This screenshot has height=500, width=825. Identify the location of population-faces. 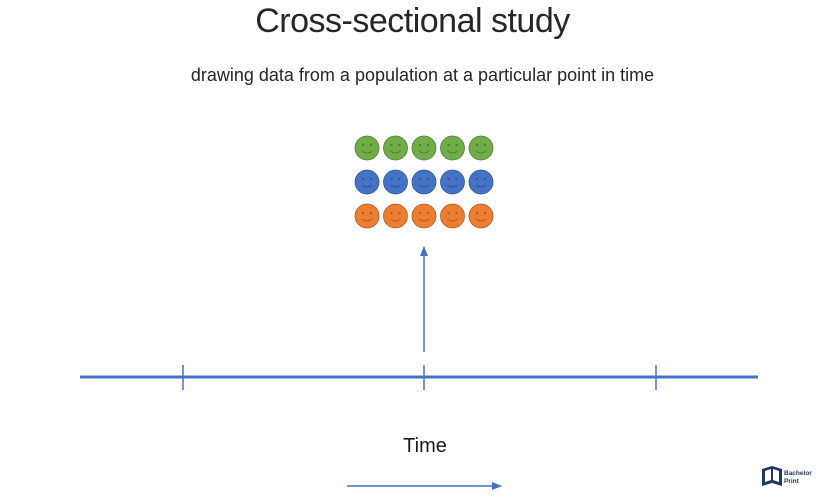
(424, 182).